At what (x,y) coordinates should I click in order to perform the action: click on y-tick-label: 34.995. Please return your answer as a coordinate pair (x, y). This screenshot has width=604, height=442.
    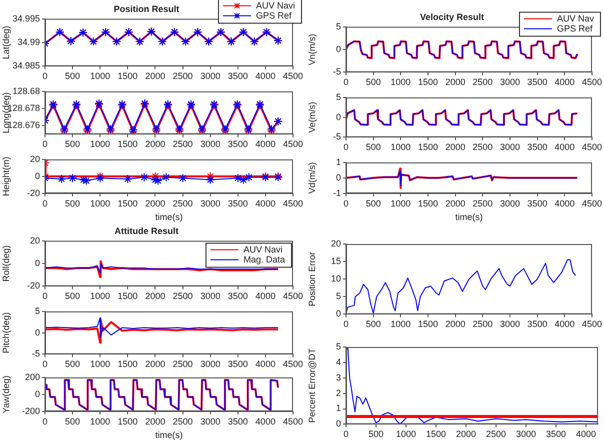
    Looking at the image, I should click on (26, 18).